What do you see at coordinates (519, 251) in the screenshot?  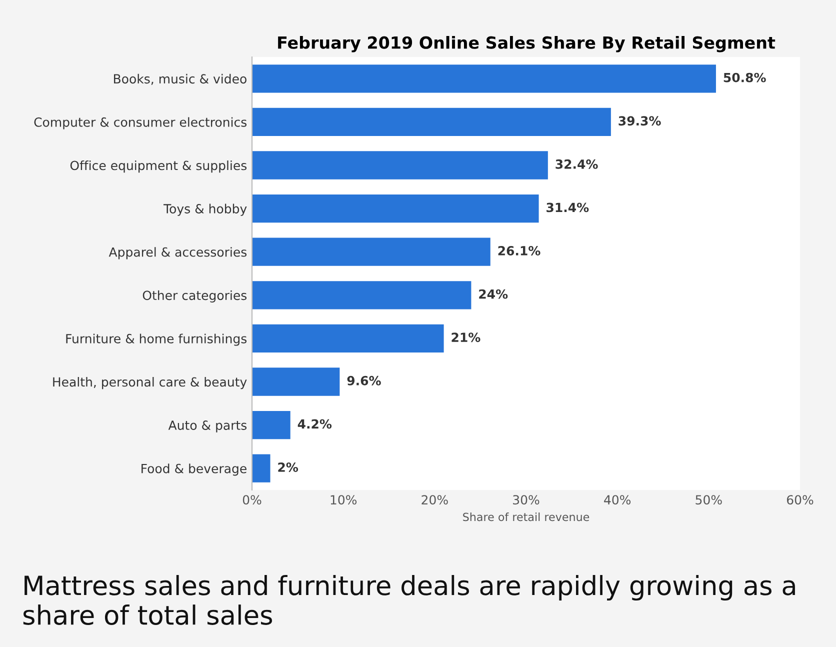 I see `data-label: 26.1%` at bounding box center [519, 251].